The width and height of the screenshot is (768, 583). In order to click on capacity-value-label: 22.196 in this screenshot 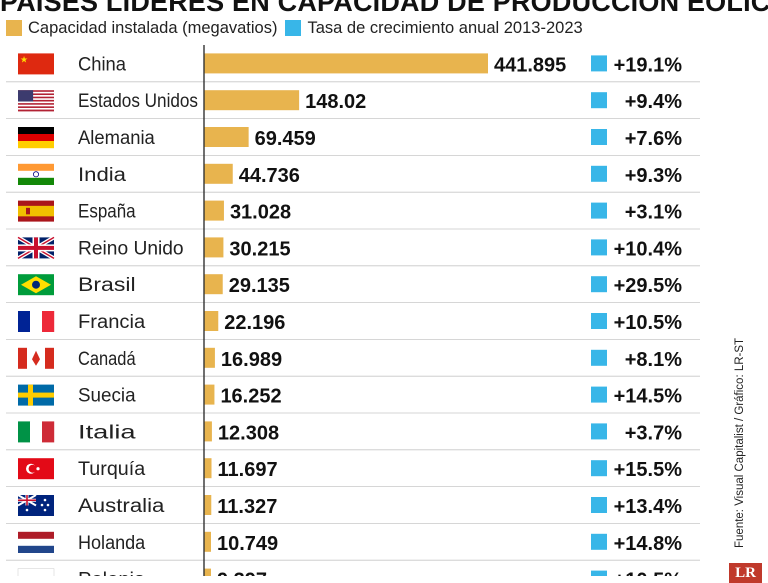, I will do `click(254, 323)`.